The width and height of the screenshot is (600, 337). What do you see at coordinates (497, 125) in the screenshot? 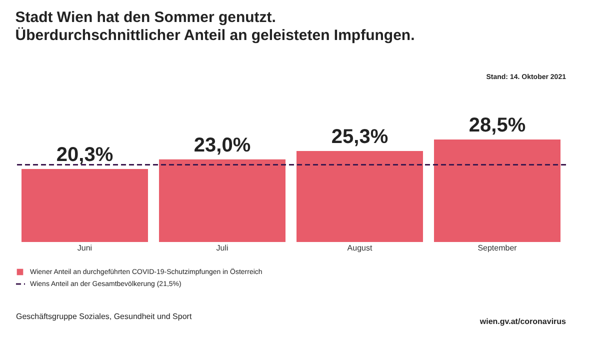
I see `data-label: 28,5%` at bounding box center [497, 125].